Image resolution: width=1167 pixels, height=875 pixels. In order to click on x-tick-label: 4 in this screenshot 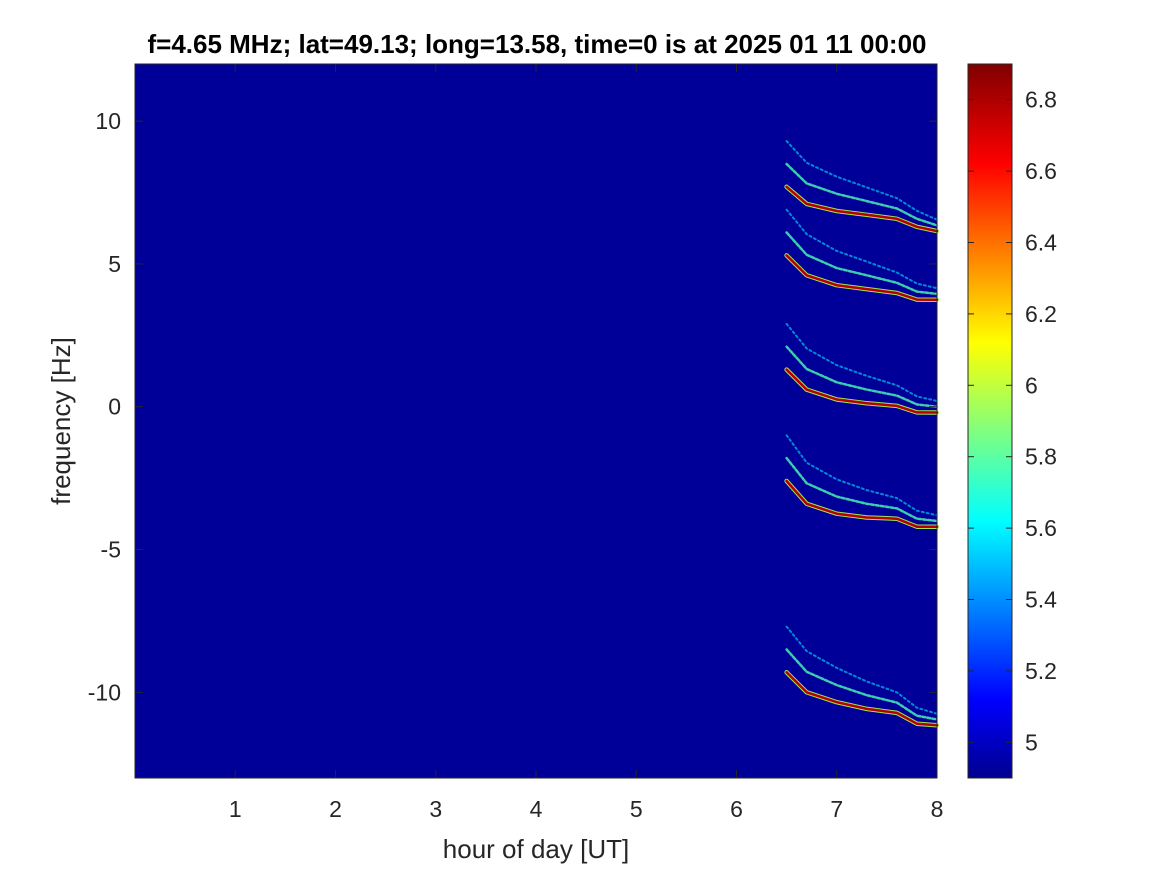, I will do `click(536, 809)`.